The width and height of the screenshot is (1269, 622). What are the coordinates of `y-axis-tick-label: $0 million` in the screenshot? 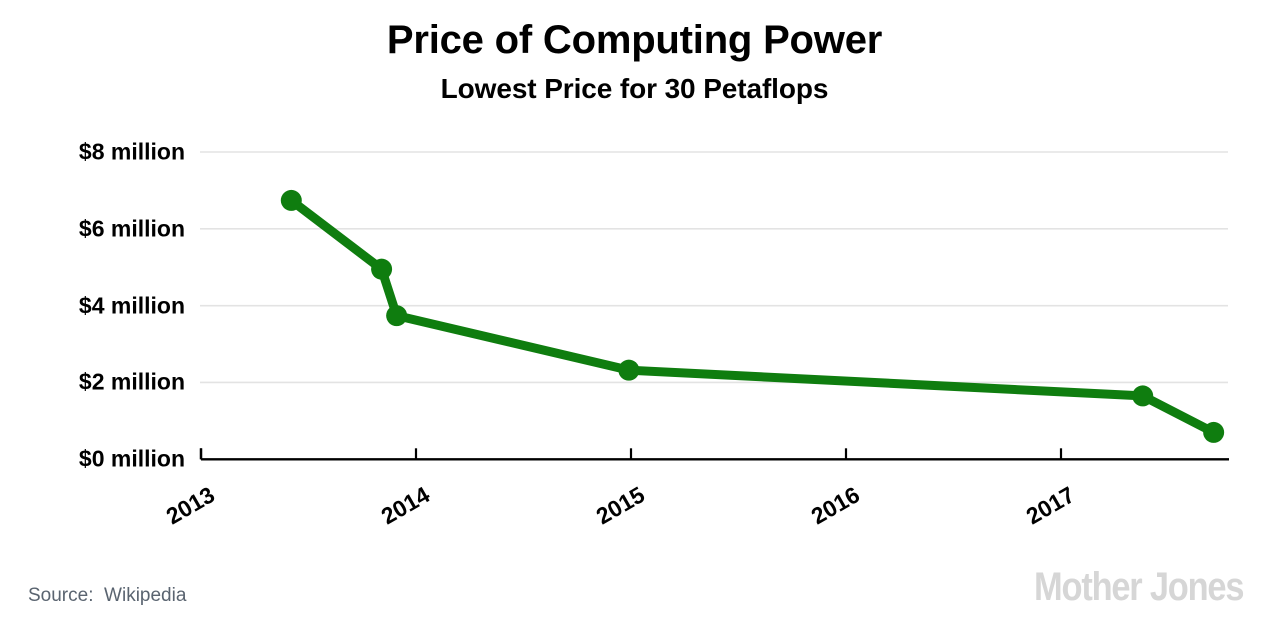 It's located at (131, 458).